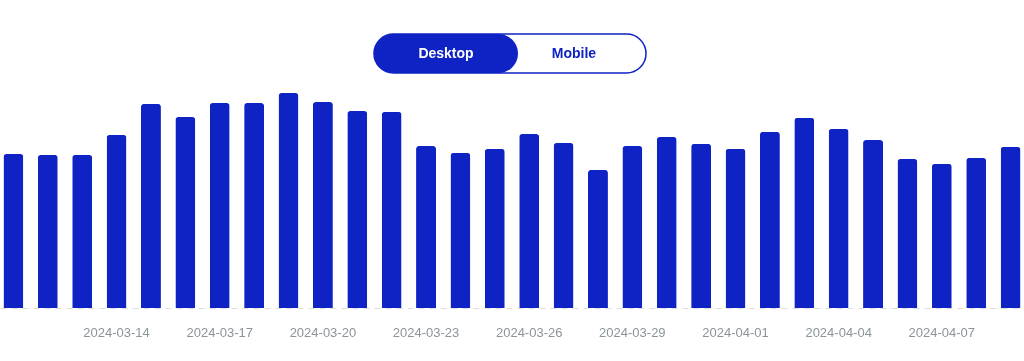 The width and height of the screenshot is (1024, 361). Describe the element at coordinates (529, 332) in the screenshot. I see `x-tick-label: 2024-03-26` at that location.